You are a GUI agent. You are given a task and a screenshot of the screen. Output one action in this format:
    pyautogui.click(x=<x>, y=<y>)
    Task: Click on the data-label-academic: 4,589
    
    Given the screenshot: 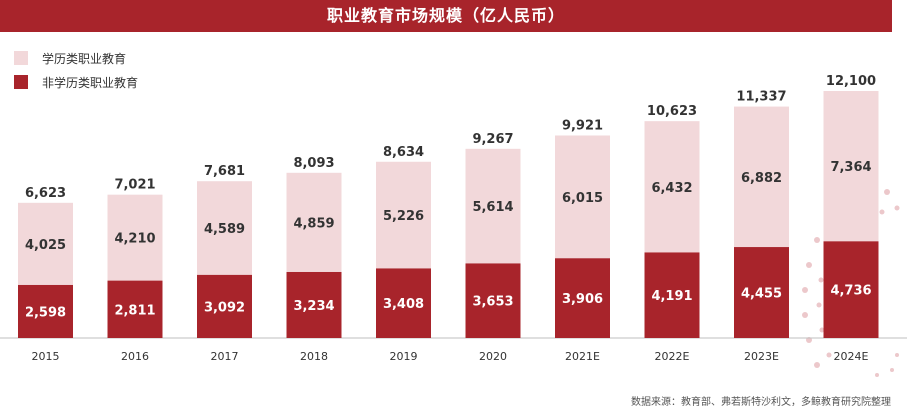 What is the action you would take?
    pyautogui.click(x=224, y=229)
    